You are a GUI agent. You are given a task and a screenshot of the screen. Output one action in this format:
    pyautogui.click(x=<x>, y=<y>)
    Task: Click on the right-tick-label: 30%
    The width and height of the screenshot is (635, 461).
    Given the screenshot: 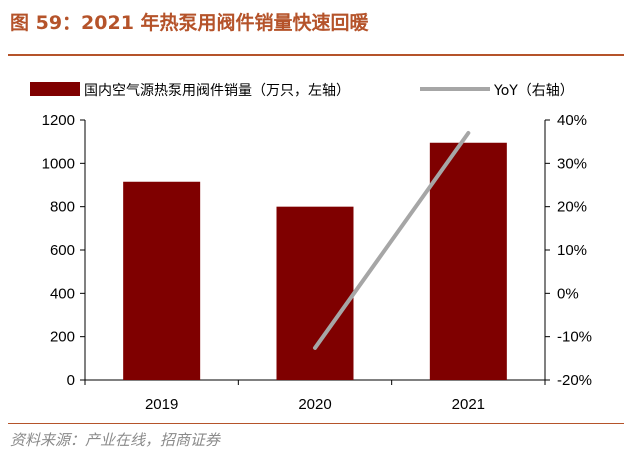 What is the action you would take?
    pyautogui.click(x=572, y=163)
    